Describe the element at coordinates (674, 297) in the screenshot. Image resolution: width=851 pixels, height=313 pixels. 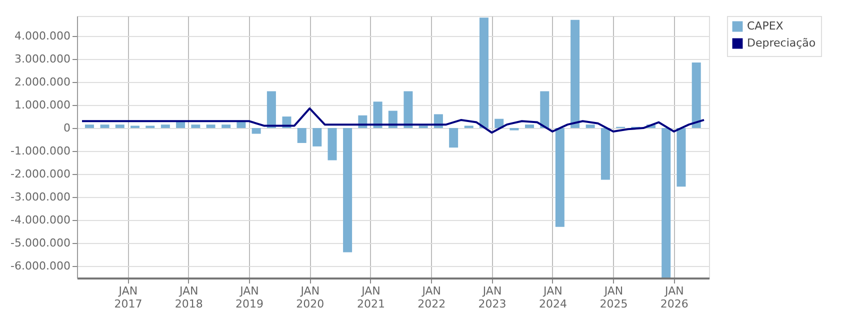
I see `x-tick-label: JAN 2026` at that location.